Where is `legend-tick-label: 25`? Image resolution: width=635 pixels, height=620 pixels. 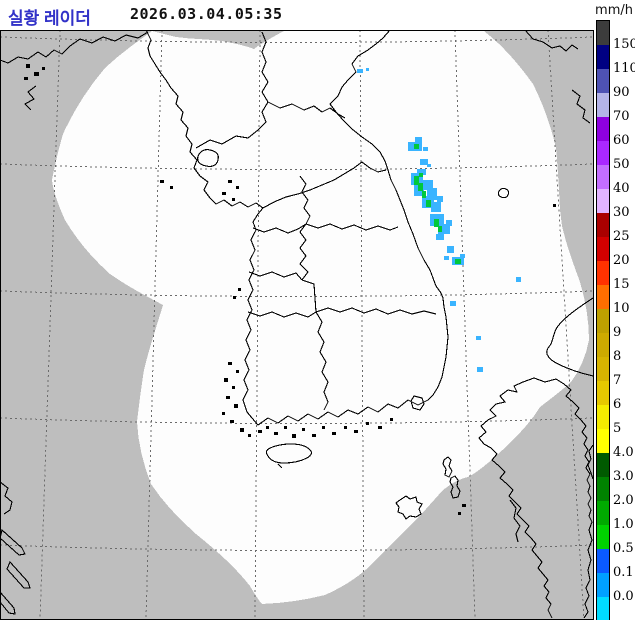 legend-tick-label: 25 is located at coordinates (621, 236).